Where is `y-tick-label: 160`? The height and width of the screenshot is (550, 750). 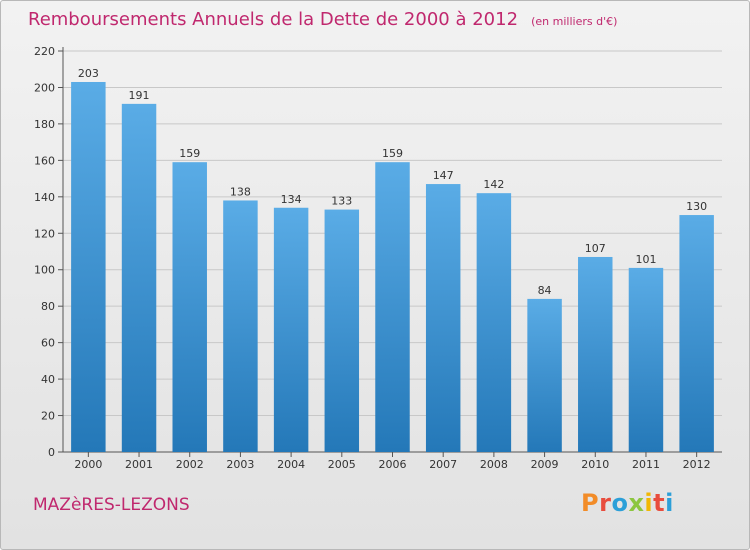
y-tick-label: 160 is located at coordinates (44, 160).